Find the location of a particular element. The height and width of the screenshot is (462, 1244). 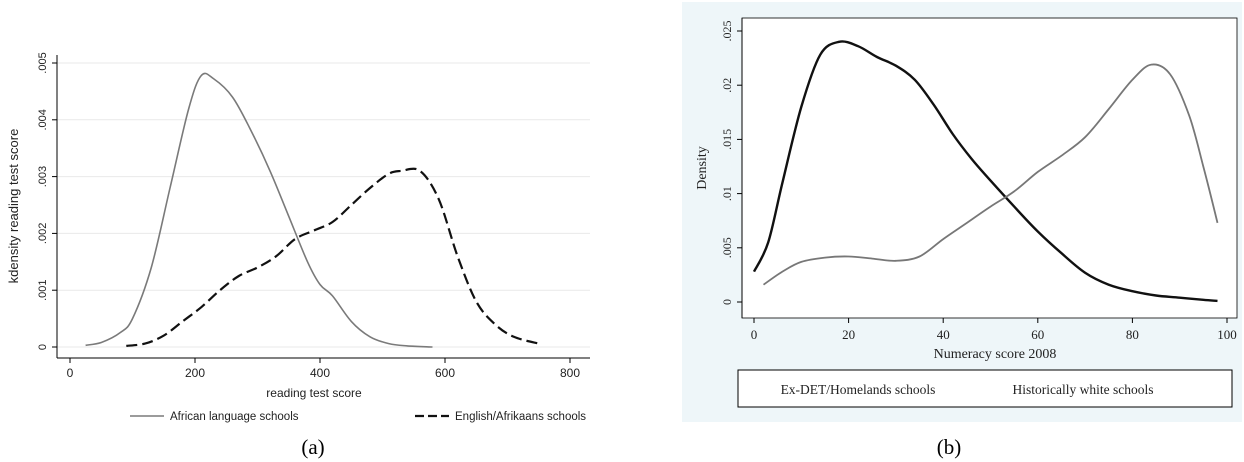

panel-a-x-tick-label: 400 is located at coordinates (320, 373).